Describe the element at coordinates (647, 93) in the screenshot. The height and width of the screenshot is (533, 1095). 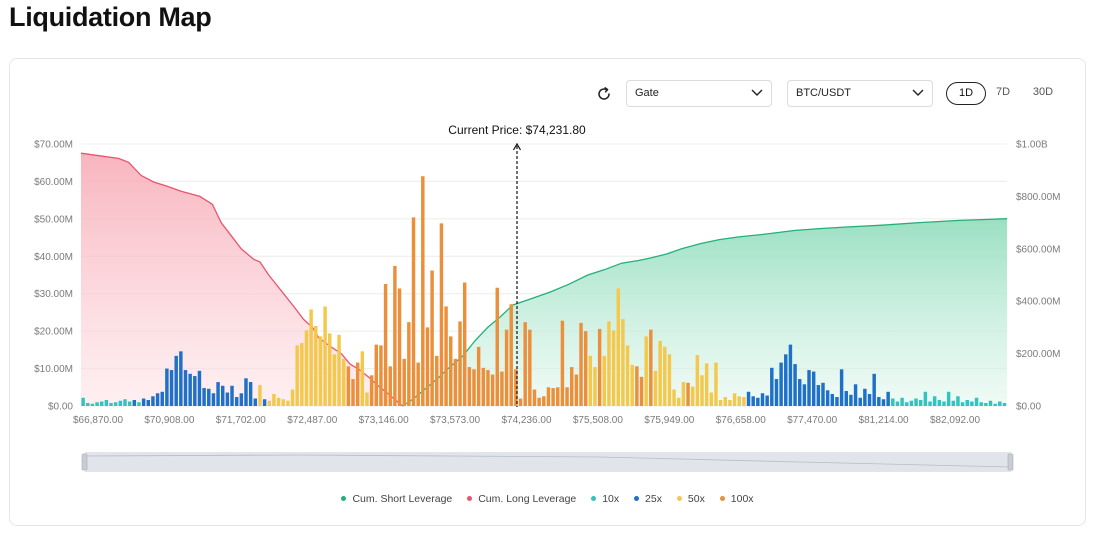
I see `exchange-select-value: Gate` at that location.